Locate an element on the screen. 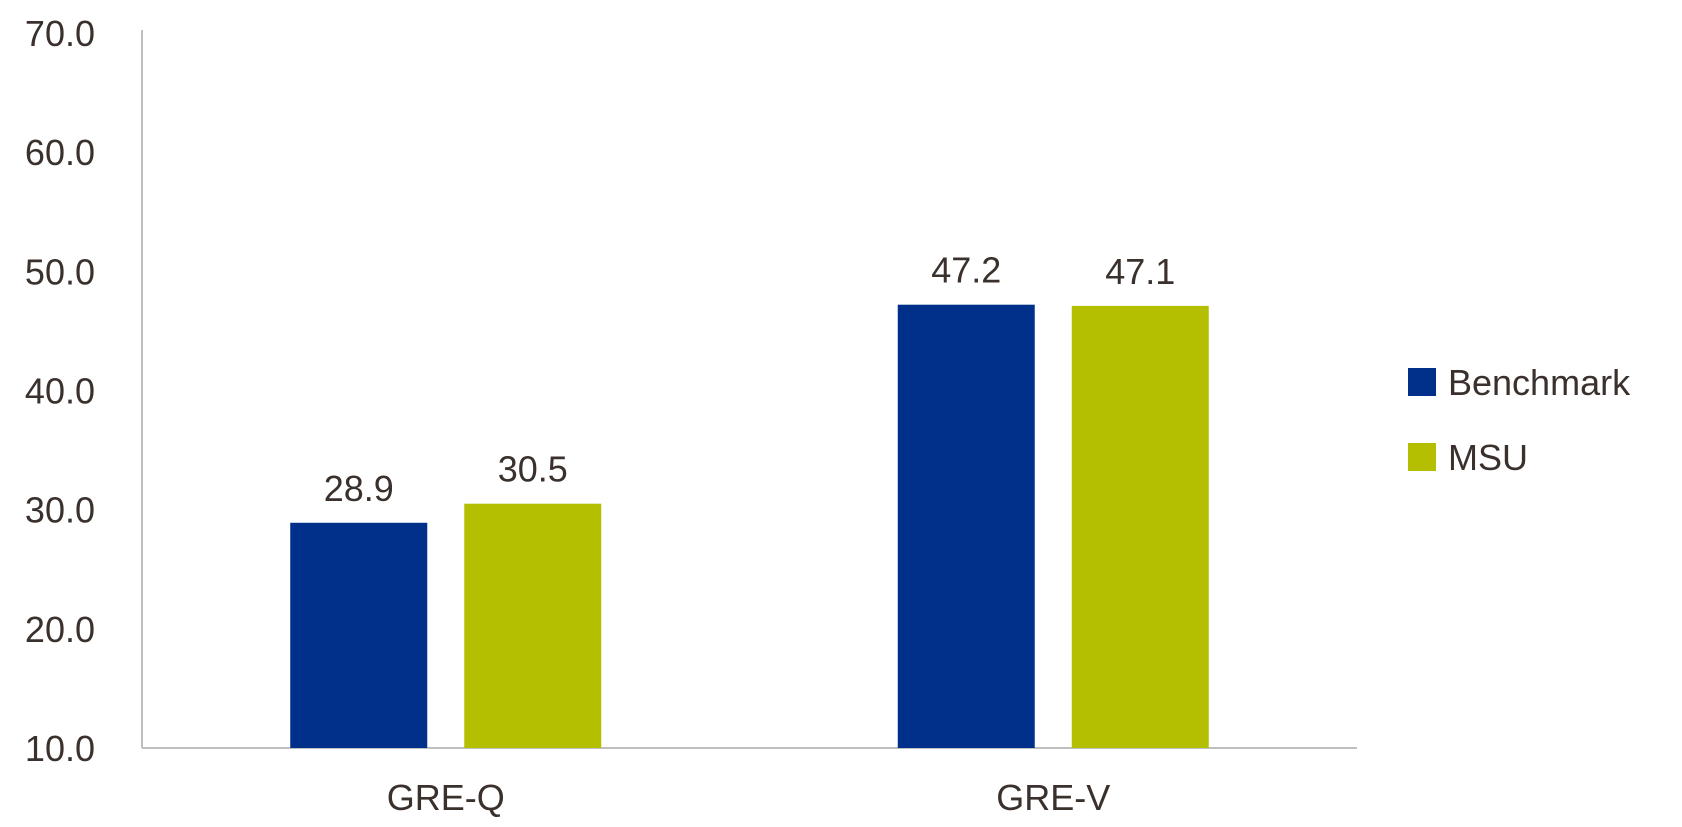 The width and height of the screenshot is (1682, 827). y-axis-ticks: 10.0 20.0 30.0 40.0 50.0 60.0 70.0 is located at coordinates (60, 391).